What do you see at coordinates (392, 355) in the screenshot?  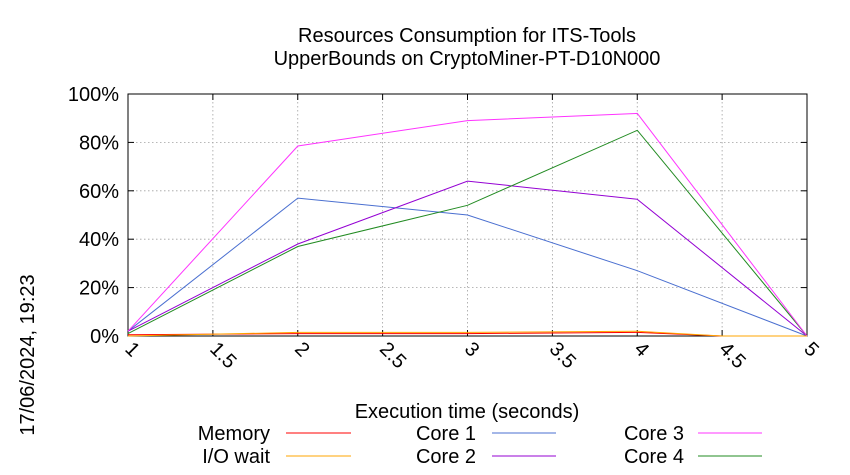 I see `x-tick-label: 2.5` at bounding box center [392, 355].